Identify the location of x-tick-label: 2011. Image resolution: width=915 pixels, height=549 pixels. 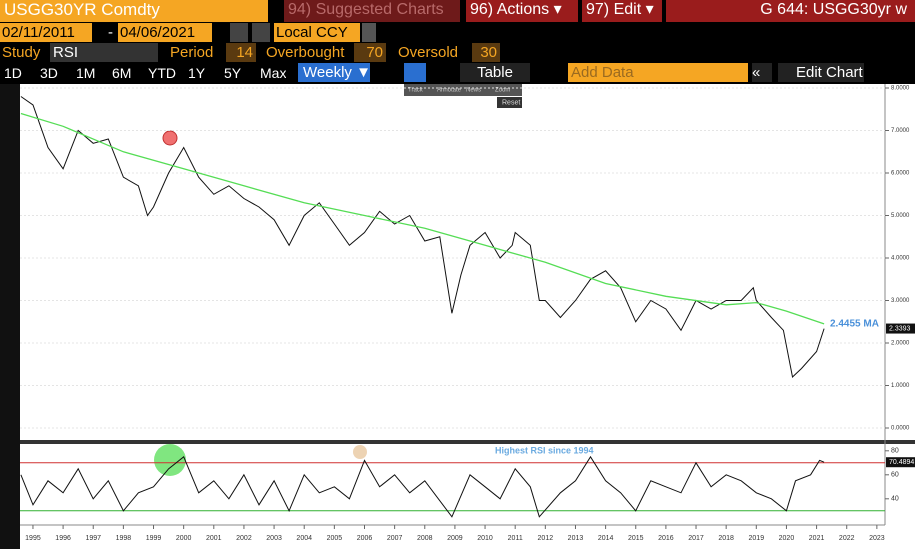
(515, 538).